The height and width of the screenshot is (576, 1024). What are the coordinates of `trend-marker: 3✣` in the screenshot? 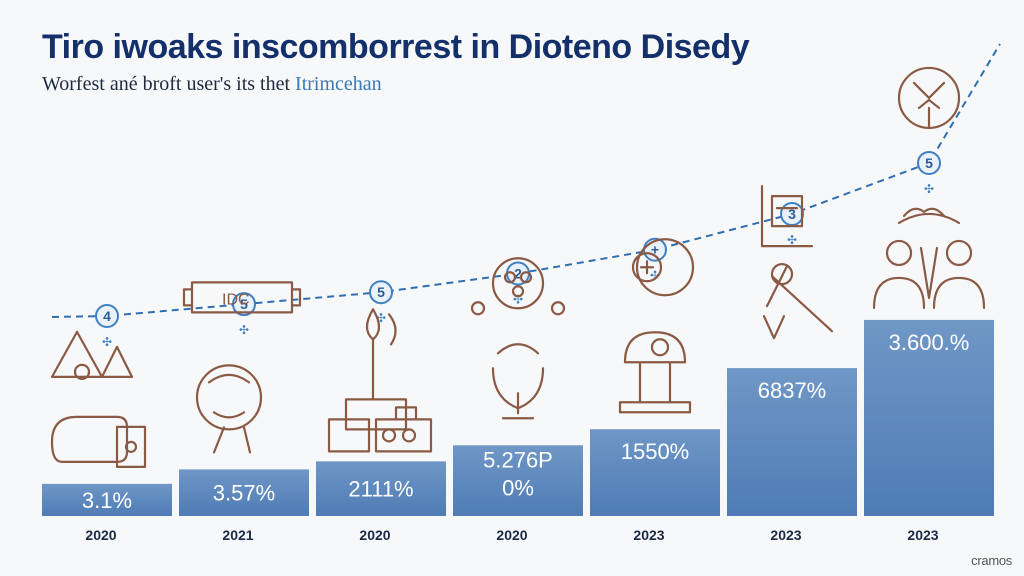 It's located at (792, 224).